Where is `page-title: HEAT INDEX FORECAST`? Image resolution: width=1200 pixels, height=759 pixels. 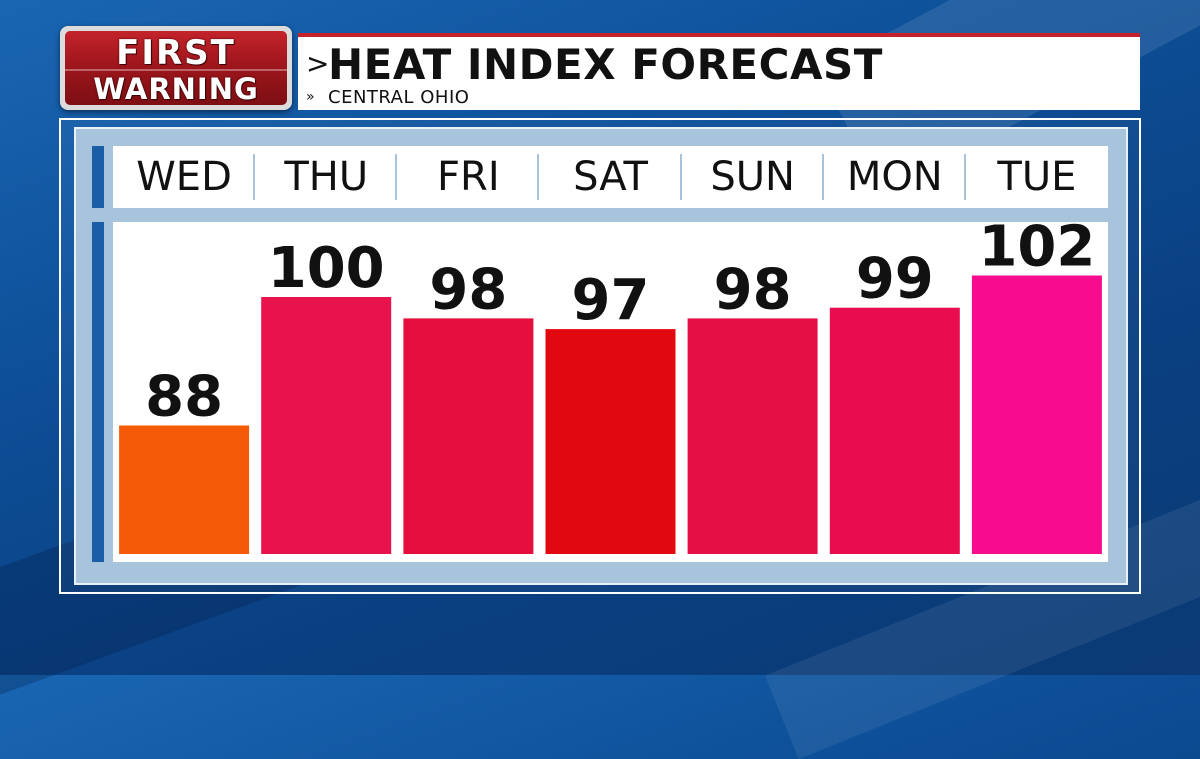
page-title: HEAT INDEX FORECAST is located at coordinates (605, 64).